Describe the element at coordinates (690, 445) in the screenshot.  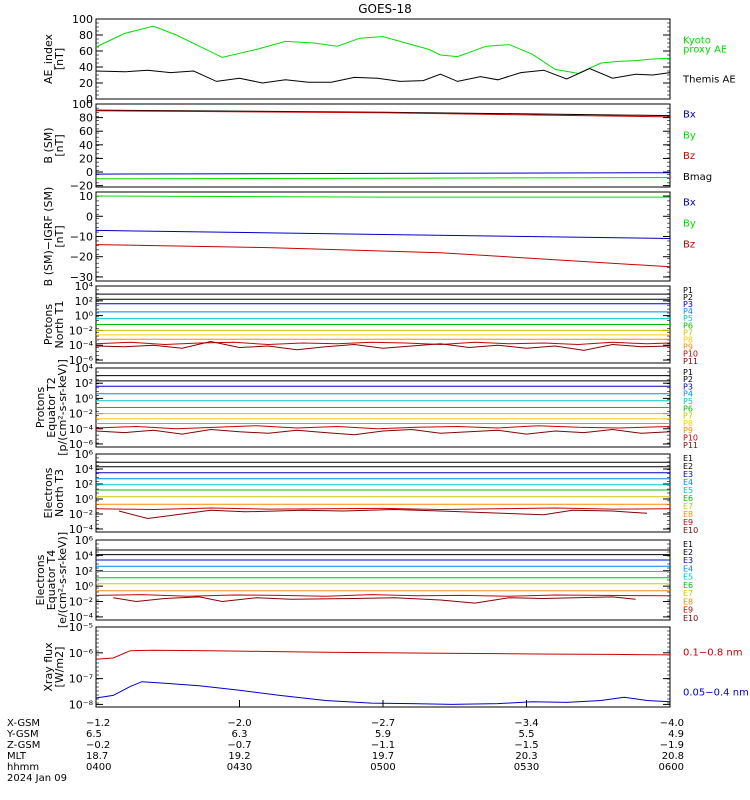
I see `legend-label: P11` at that location.